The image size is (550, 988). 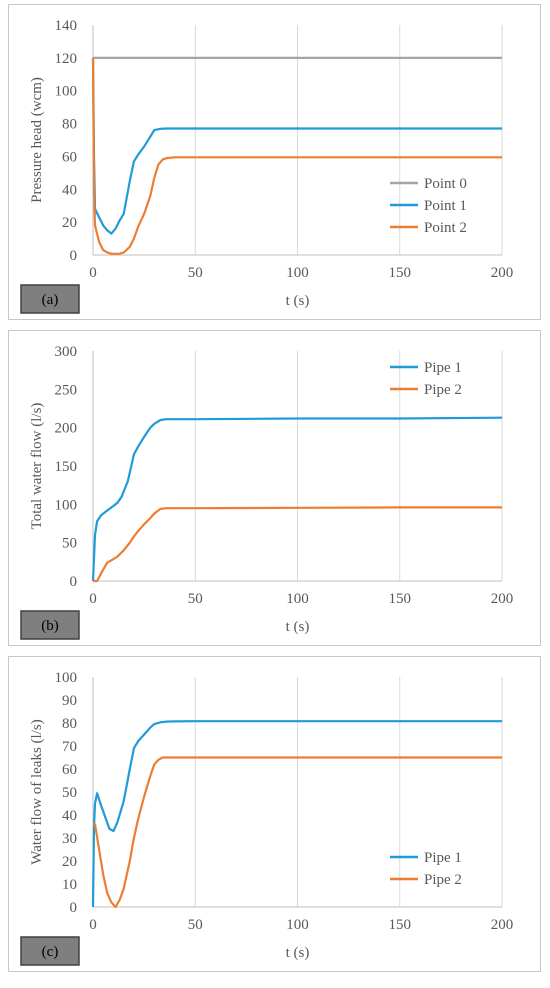 What do you see at coordinates (445, 206) in the screenshot?
I see `legend-entry: Point 1` at bounding box center [445, 206].